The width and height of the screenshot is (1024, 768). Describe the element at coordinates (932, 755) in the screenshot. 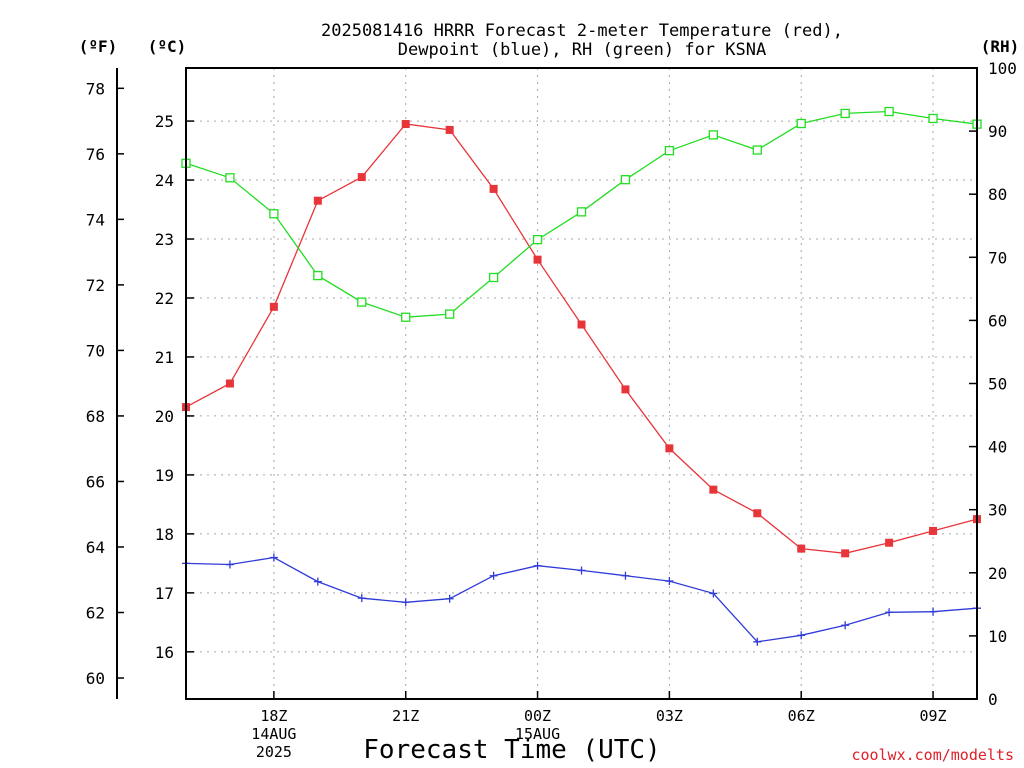

I see `watermark: coolwx.com/modelts` at that location.